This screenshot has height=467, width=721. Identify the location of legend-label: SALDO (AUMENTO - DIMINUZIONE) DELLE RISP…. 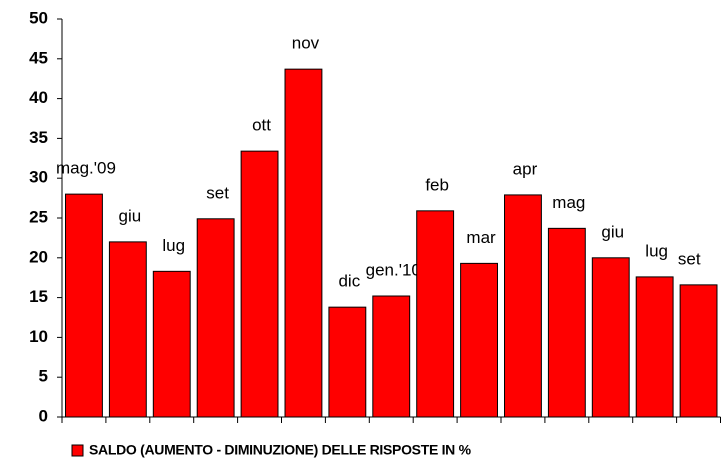
(280, 450).